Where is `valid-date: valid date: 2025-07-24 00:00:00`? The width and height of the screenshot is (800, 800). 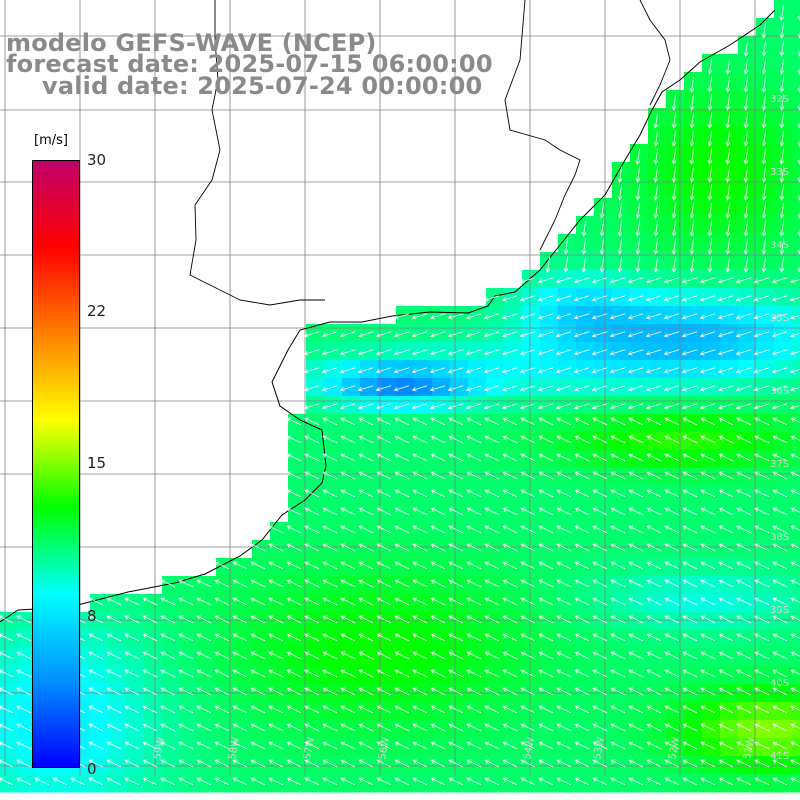 valid-date: valid date: 2025-07-24 00:00:00 is located at coordinates (262, 86).